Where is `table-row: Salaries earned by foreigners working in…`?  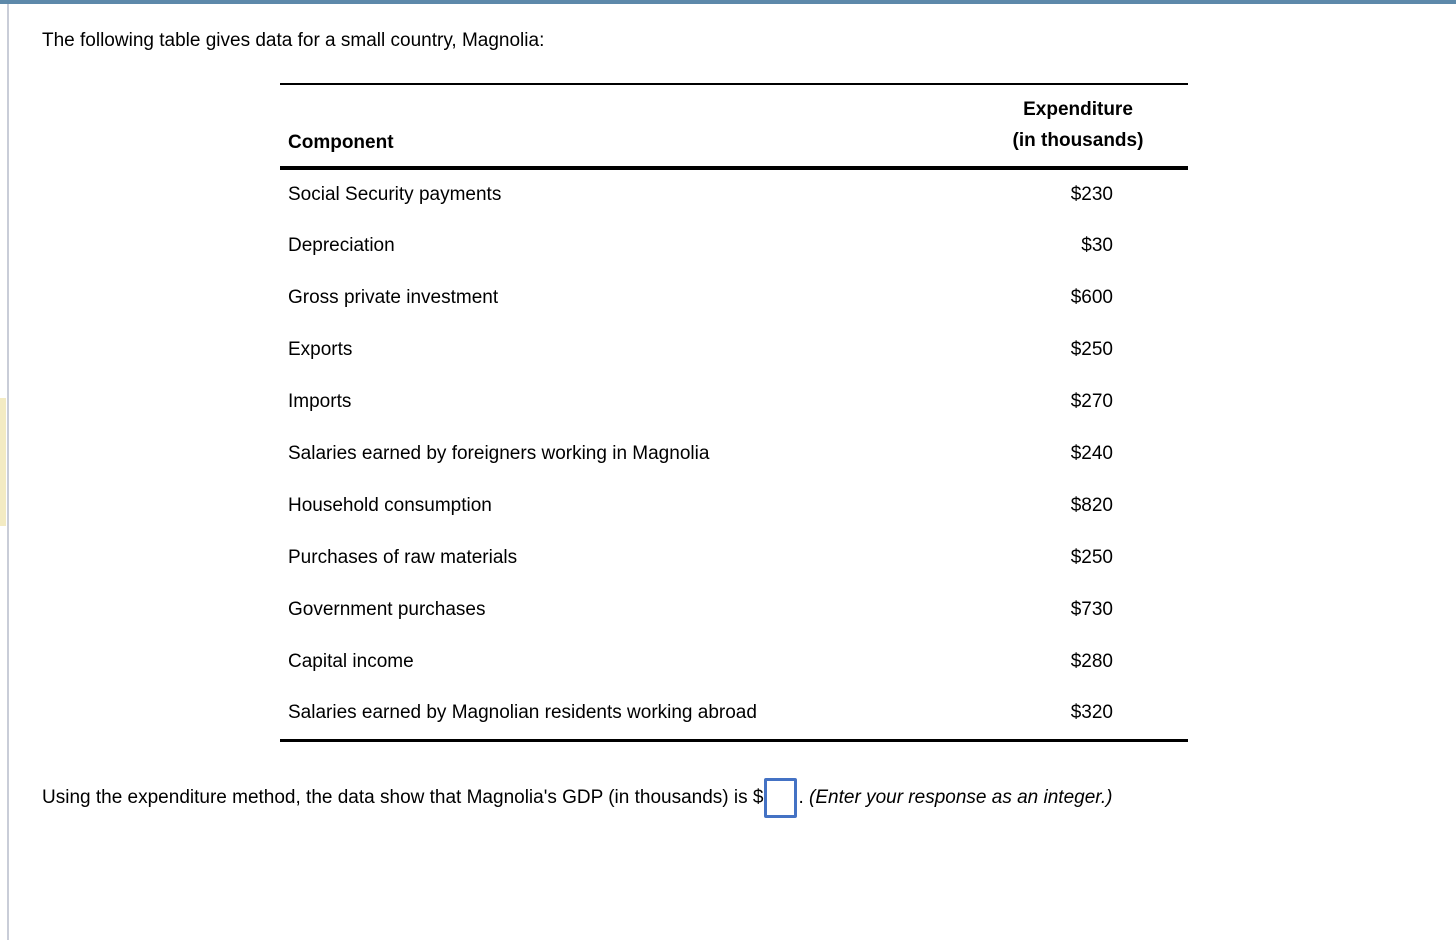 table-row: Salaries earned by foreigners working in… is located at coordinates (734, 454).